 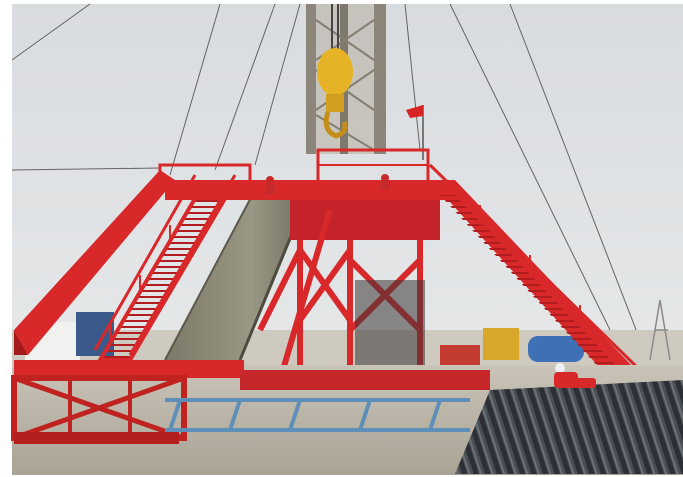 I want to click on left-ramp-frame, so click(x=94, y=262).